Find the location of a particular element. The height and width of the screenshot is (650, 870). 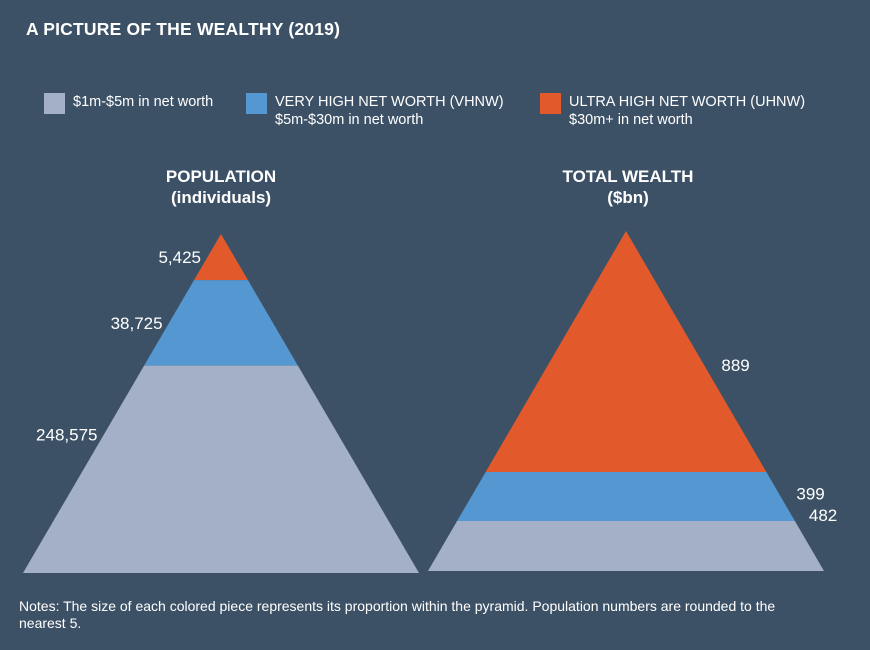

wealth-tier-uhnw is located at coordinates (626, 351).